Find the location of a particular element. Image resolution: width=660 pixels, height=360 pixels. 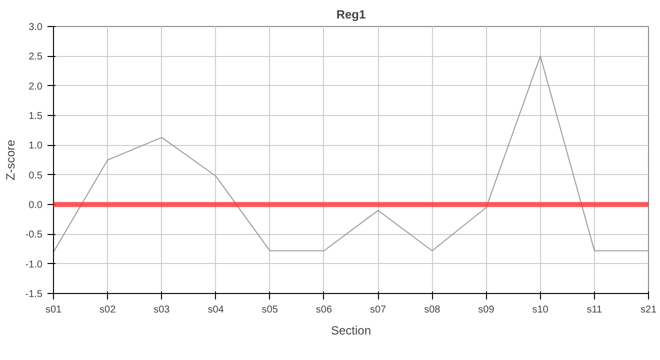

x-tick-label: s05 is located at coordinates (270, 310).